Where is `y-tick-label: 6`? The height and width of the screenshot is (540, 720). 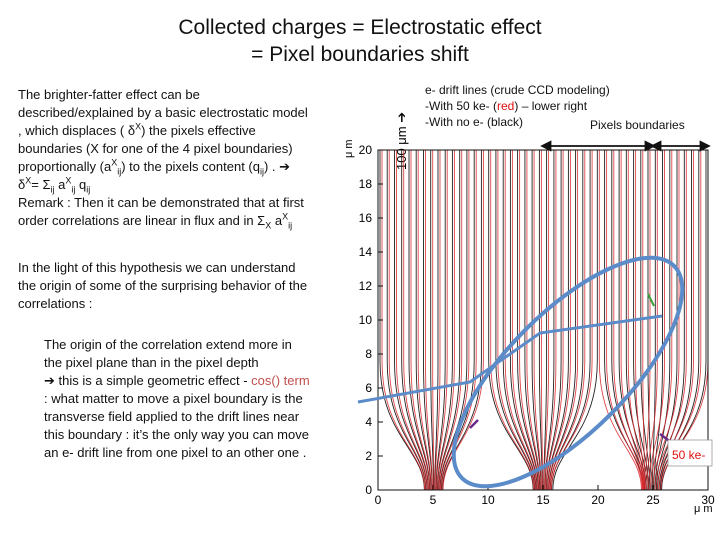 y-tick-label: 6 is located at coordinates (368, 388).